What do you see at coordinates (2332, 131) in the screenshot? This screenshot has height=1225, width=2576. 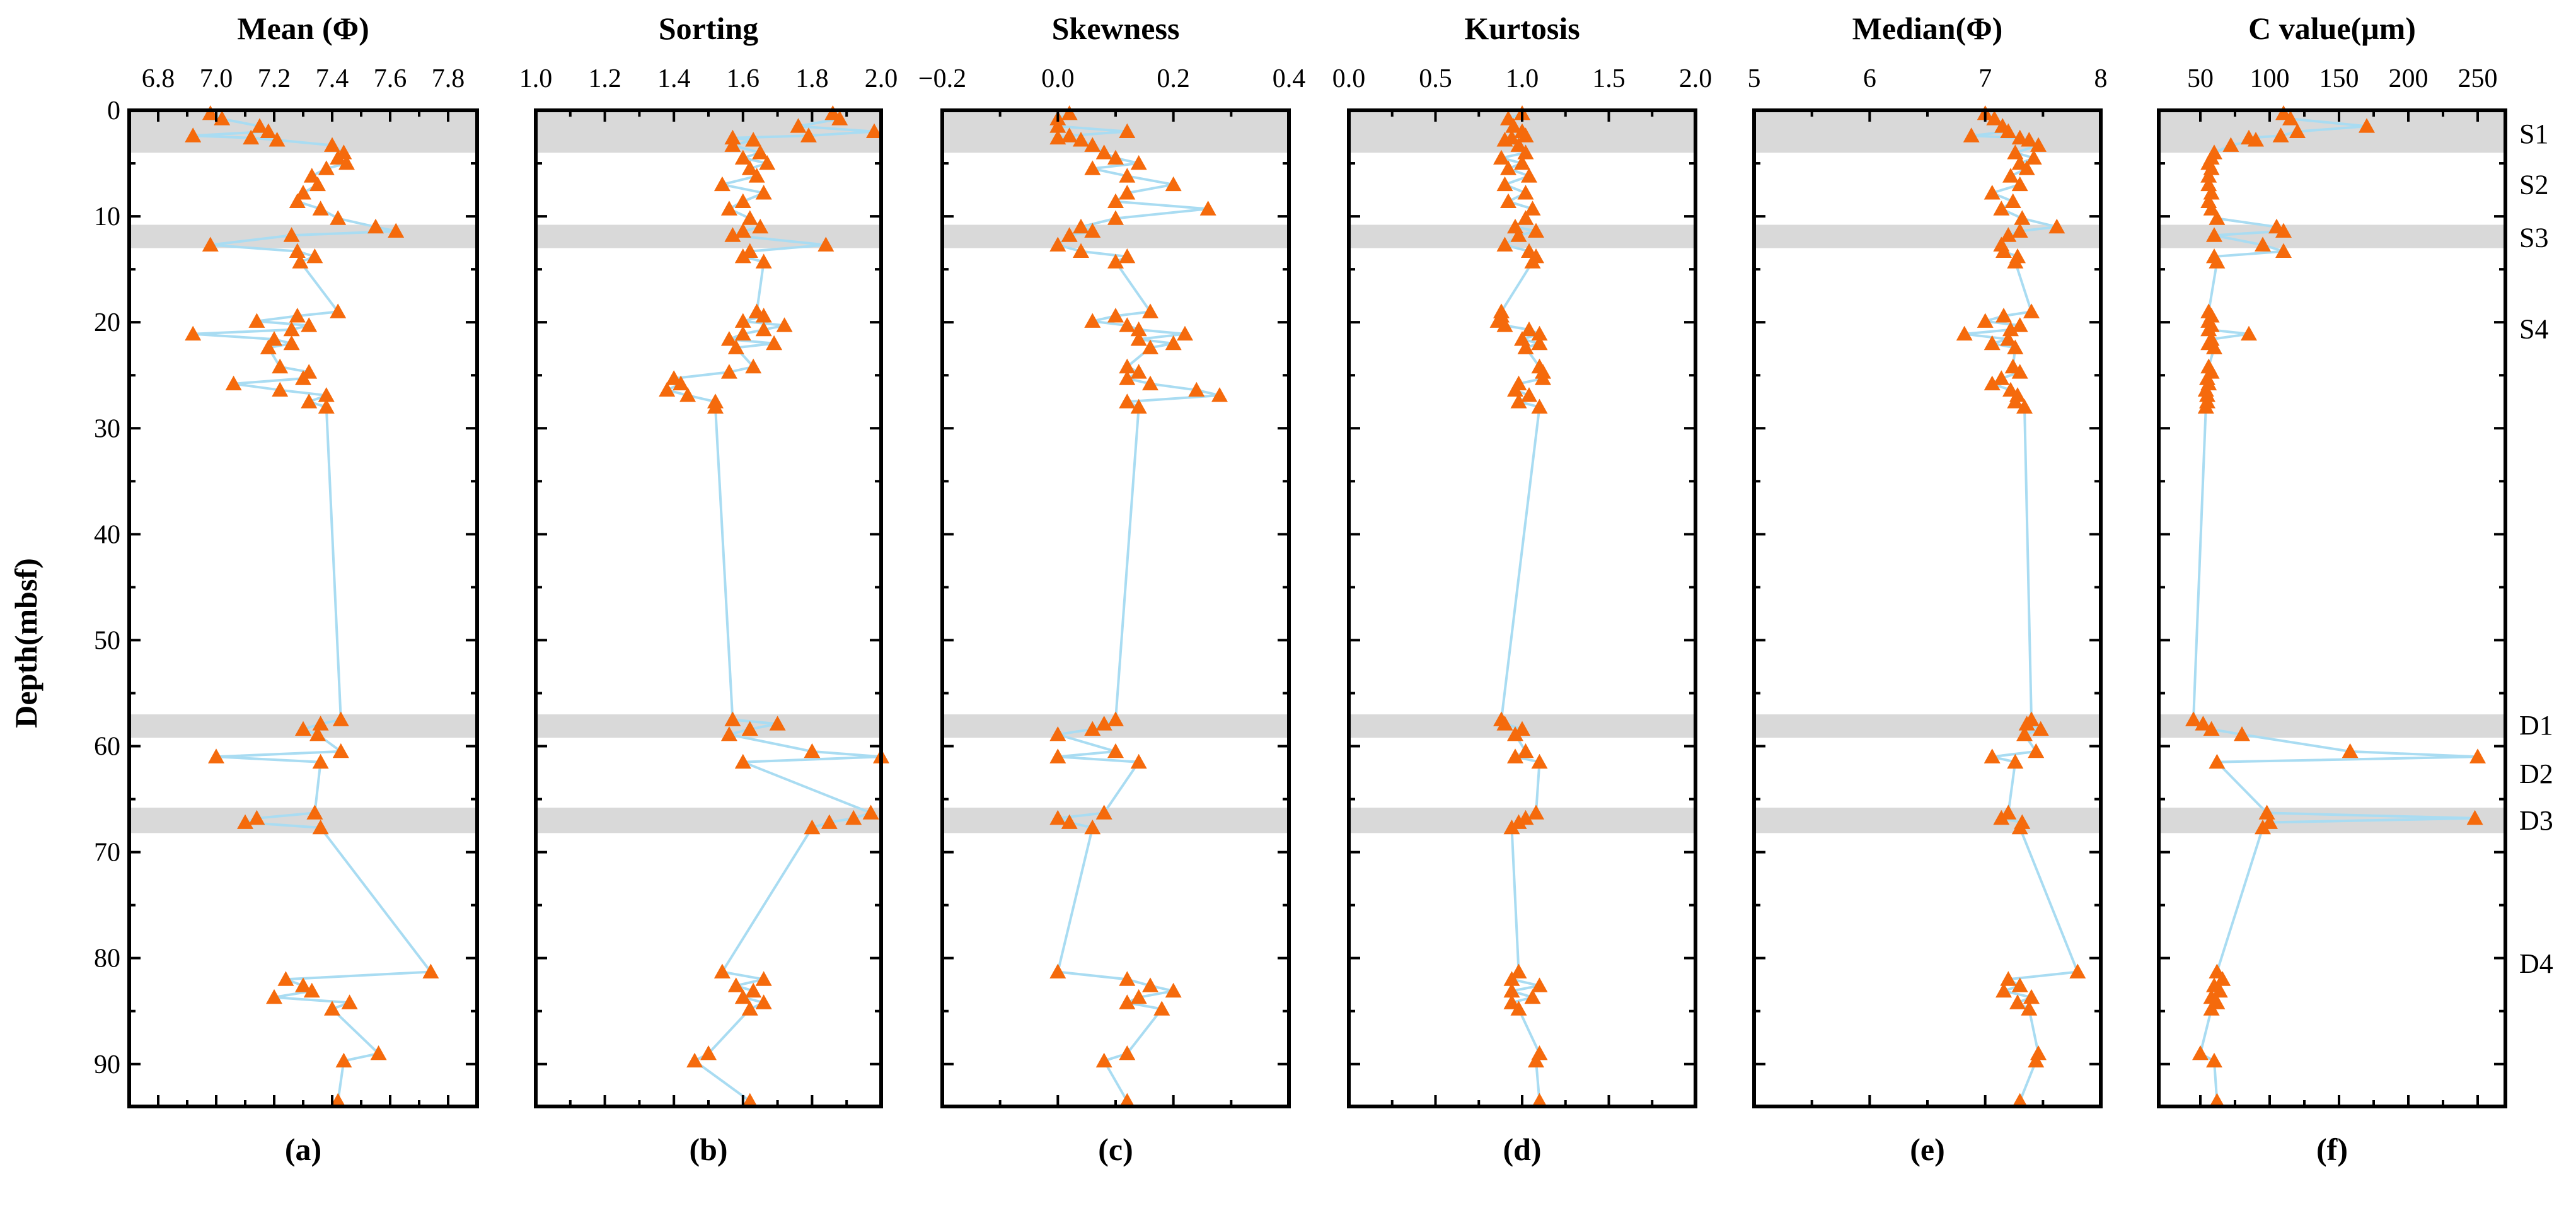 I see `shaded-zone-s1` at bounding box center [2332, 131].